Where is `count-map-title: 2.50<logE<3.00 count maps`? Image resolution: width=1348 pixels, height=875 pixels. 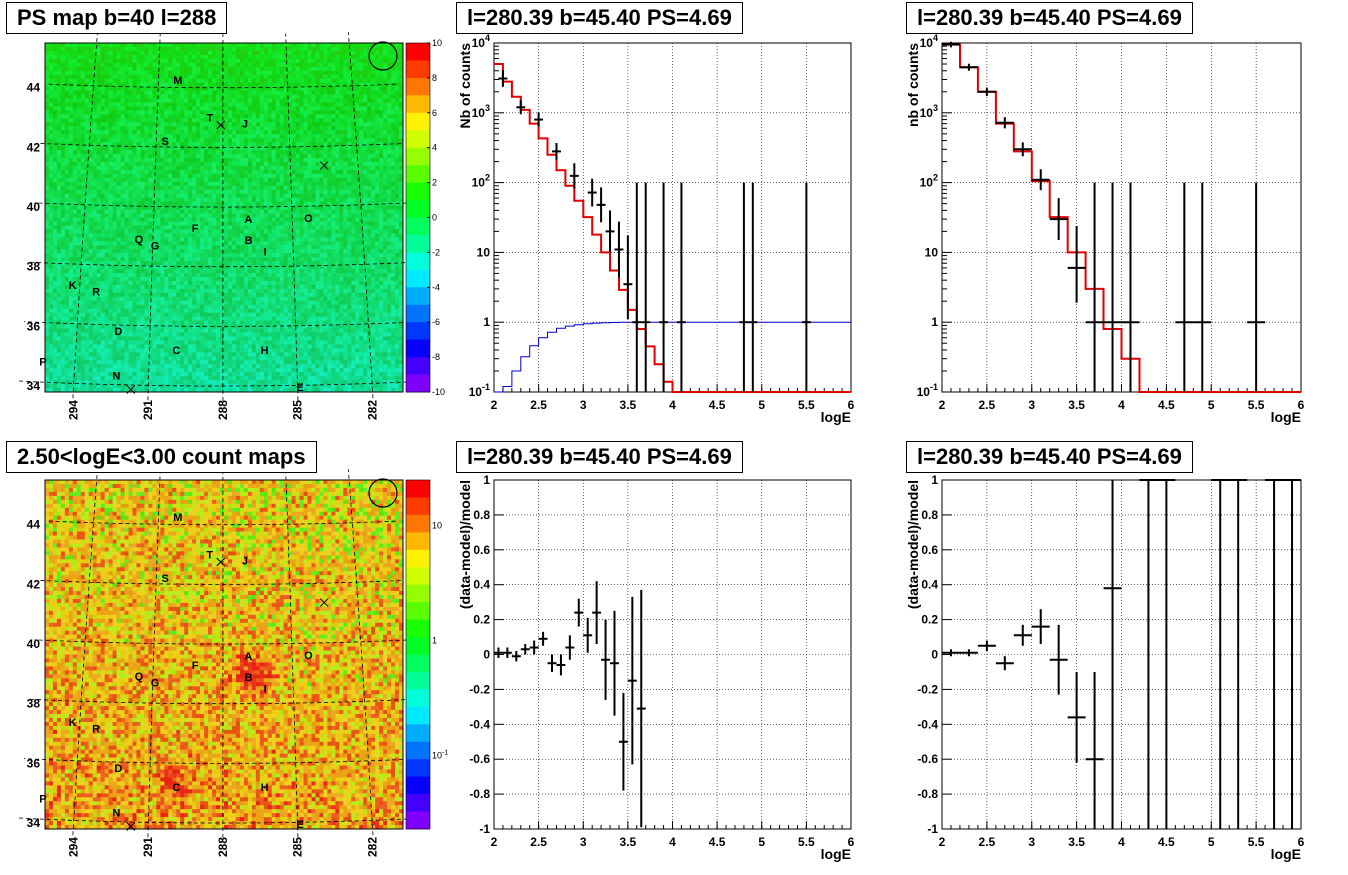
count-map-title: 2.50<logE<3.00 count maps is located at coordinates (161, 457).